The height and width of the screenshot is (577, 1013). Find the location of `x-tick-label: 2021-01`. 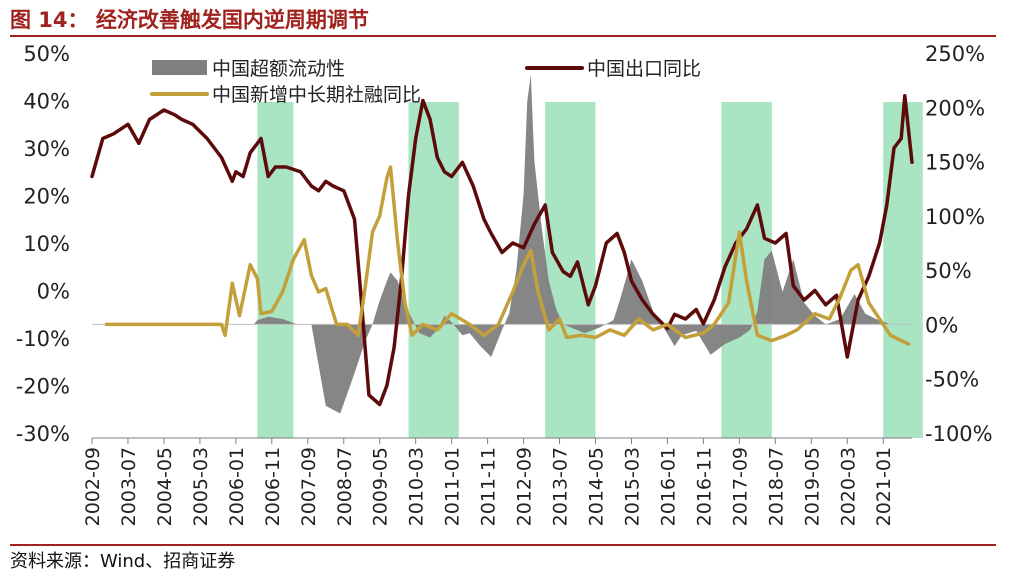

x-tick-label: 2021-01 is located at coordinates (884, 486).